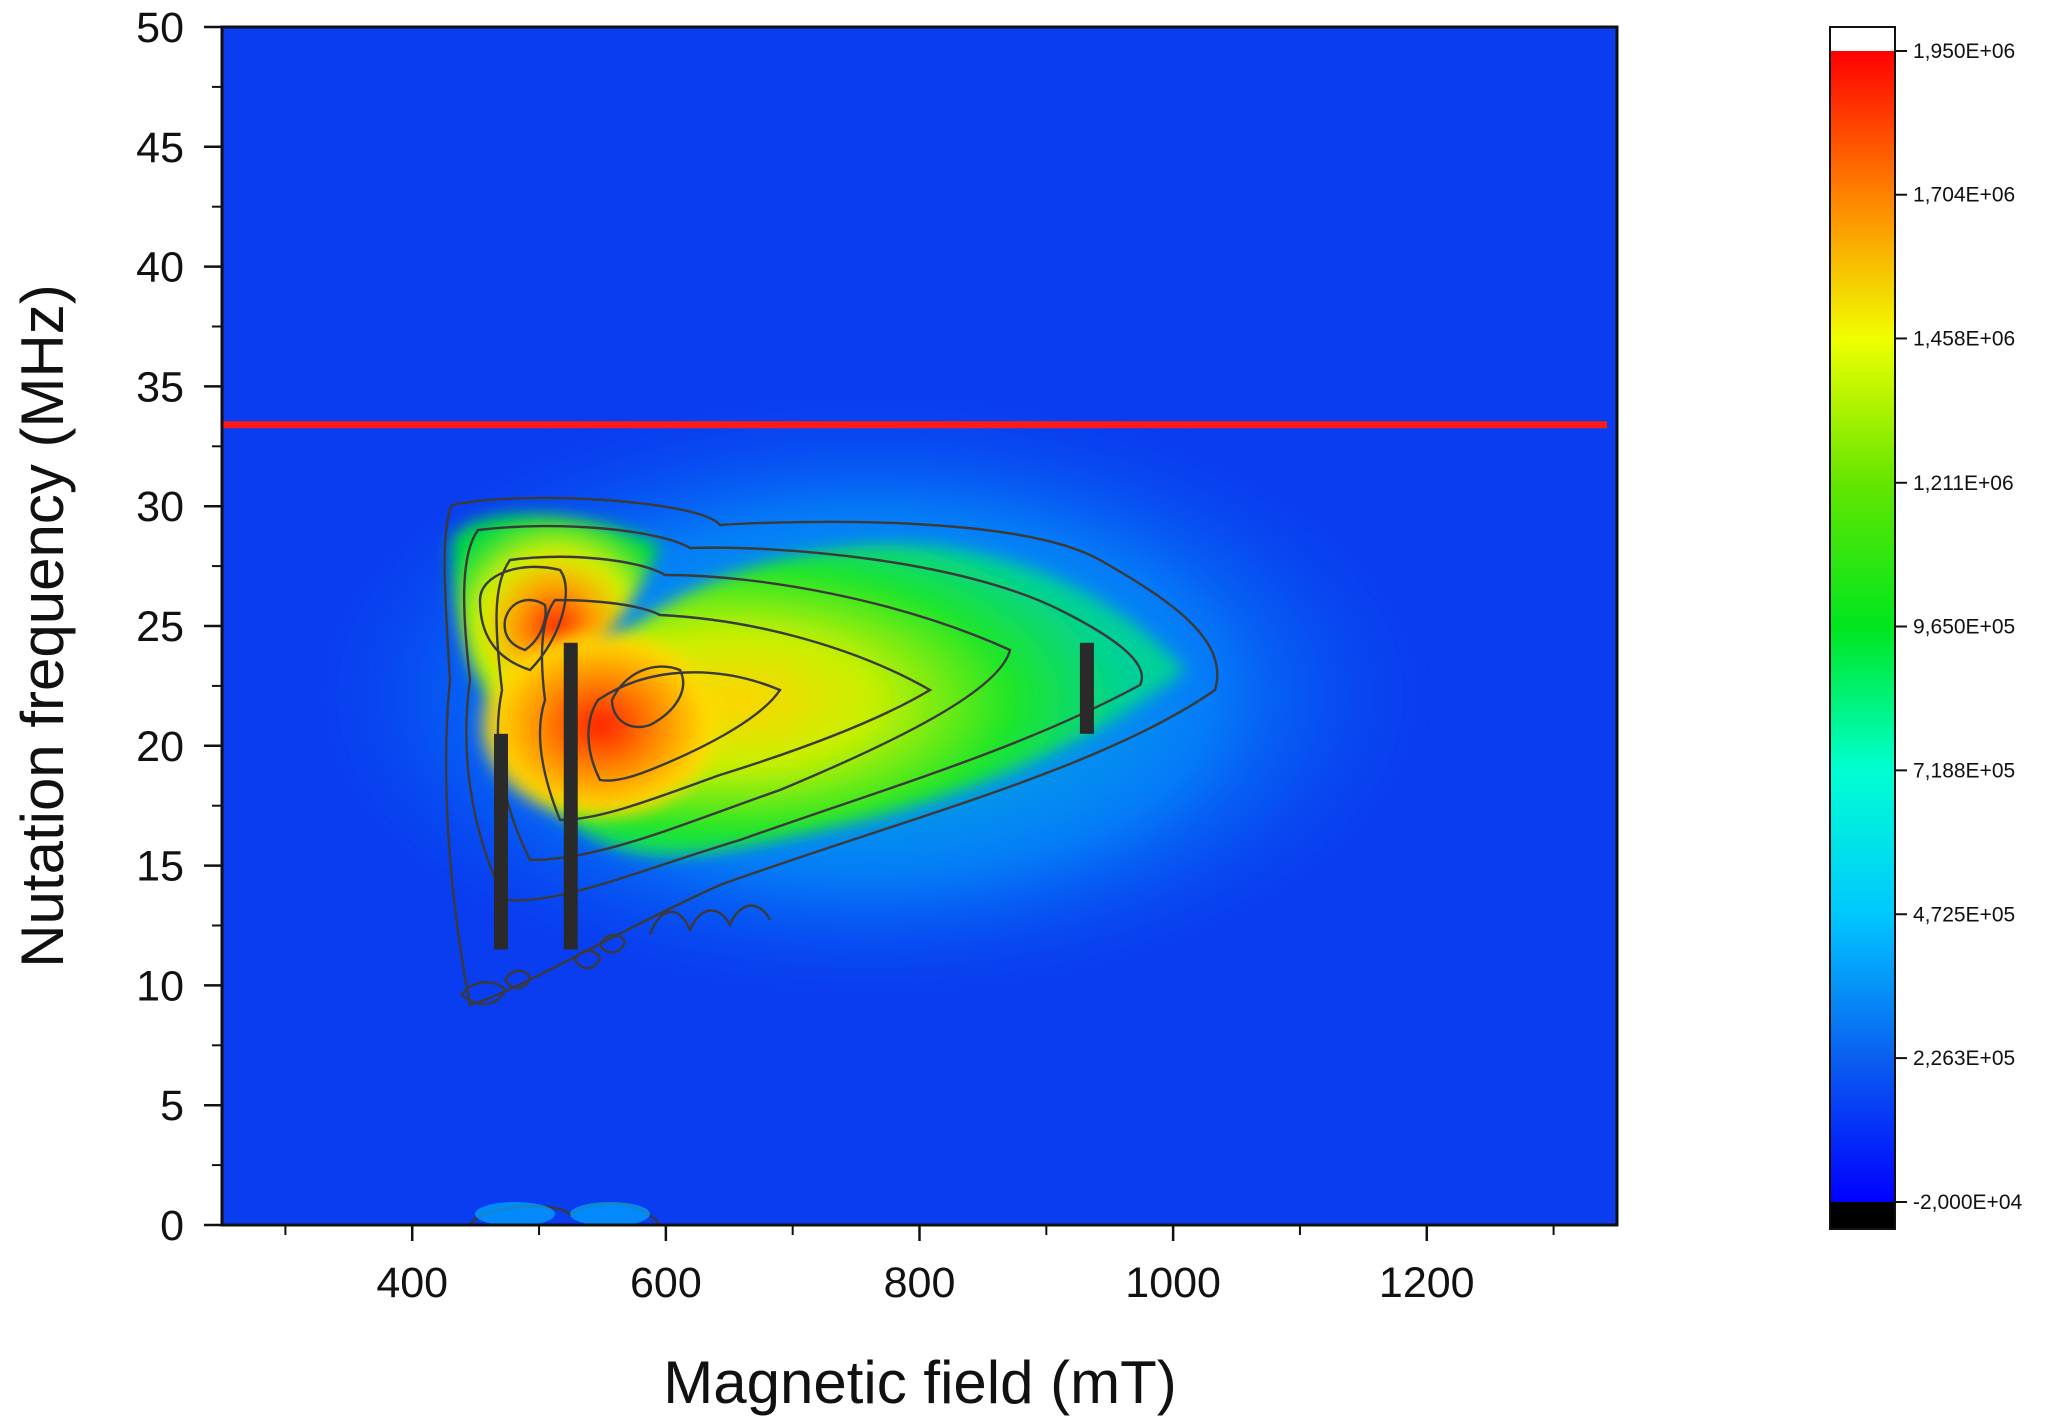 This screenshot has height=1417, width=2067. I want to click on colorbar-tick-label: 7,188E+05, so click(1964, 770).